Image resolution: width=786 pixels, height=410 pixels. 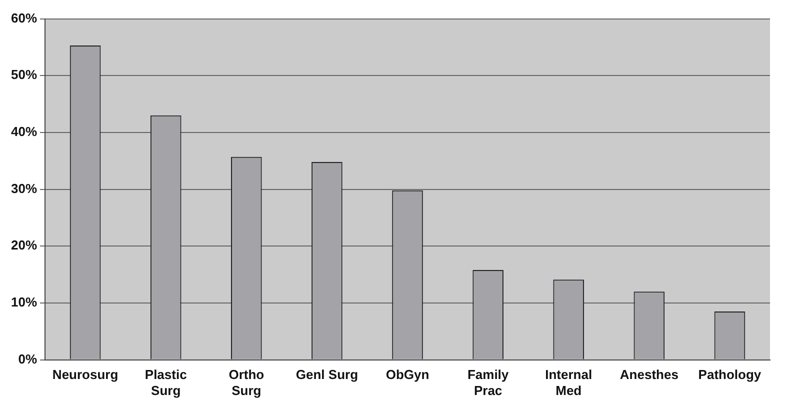 I want to click on y-tick-label: 0%, so click(x=28, y=358).